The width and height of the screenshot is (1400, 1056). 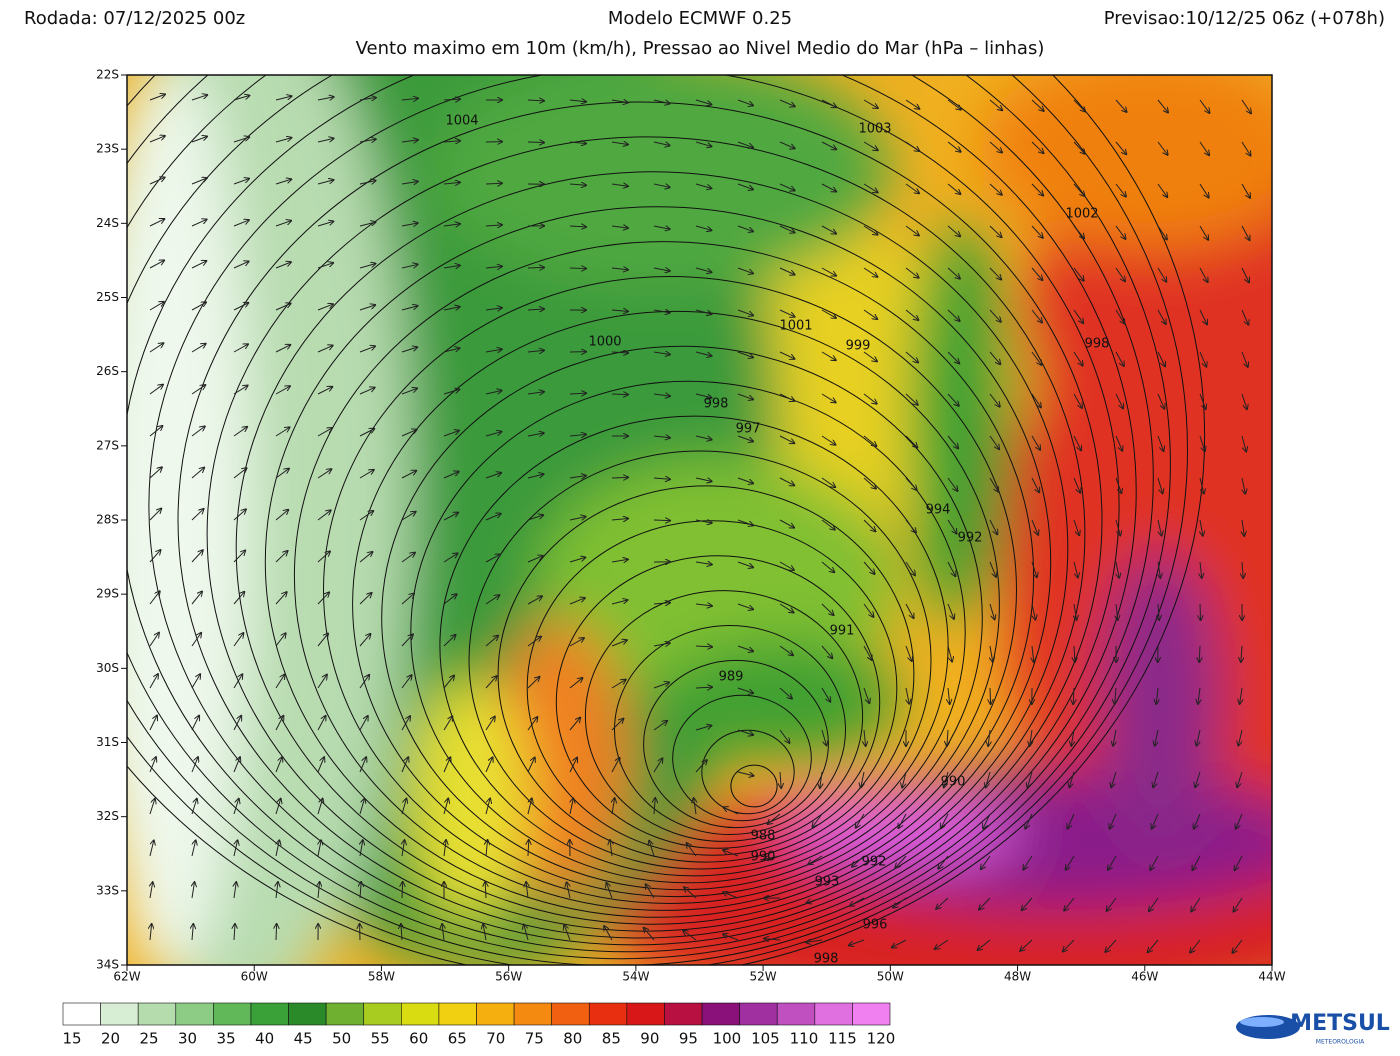 I want to click on colorbar-label: 25, so click(x=149, y=1039).